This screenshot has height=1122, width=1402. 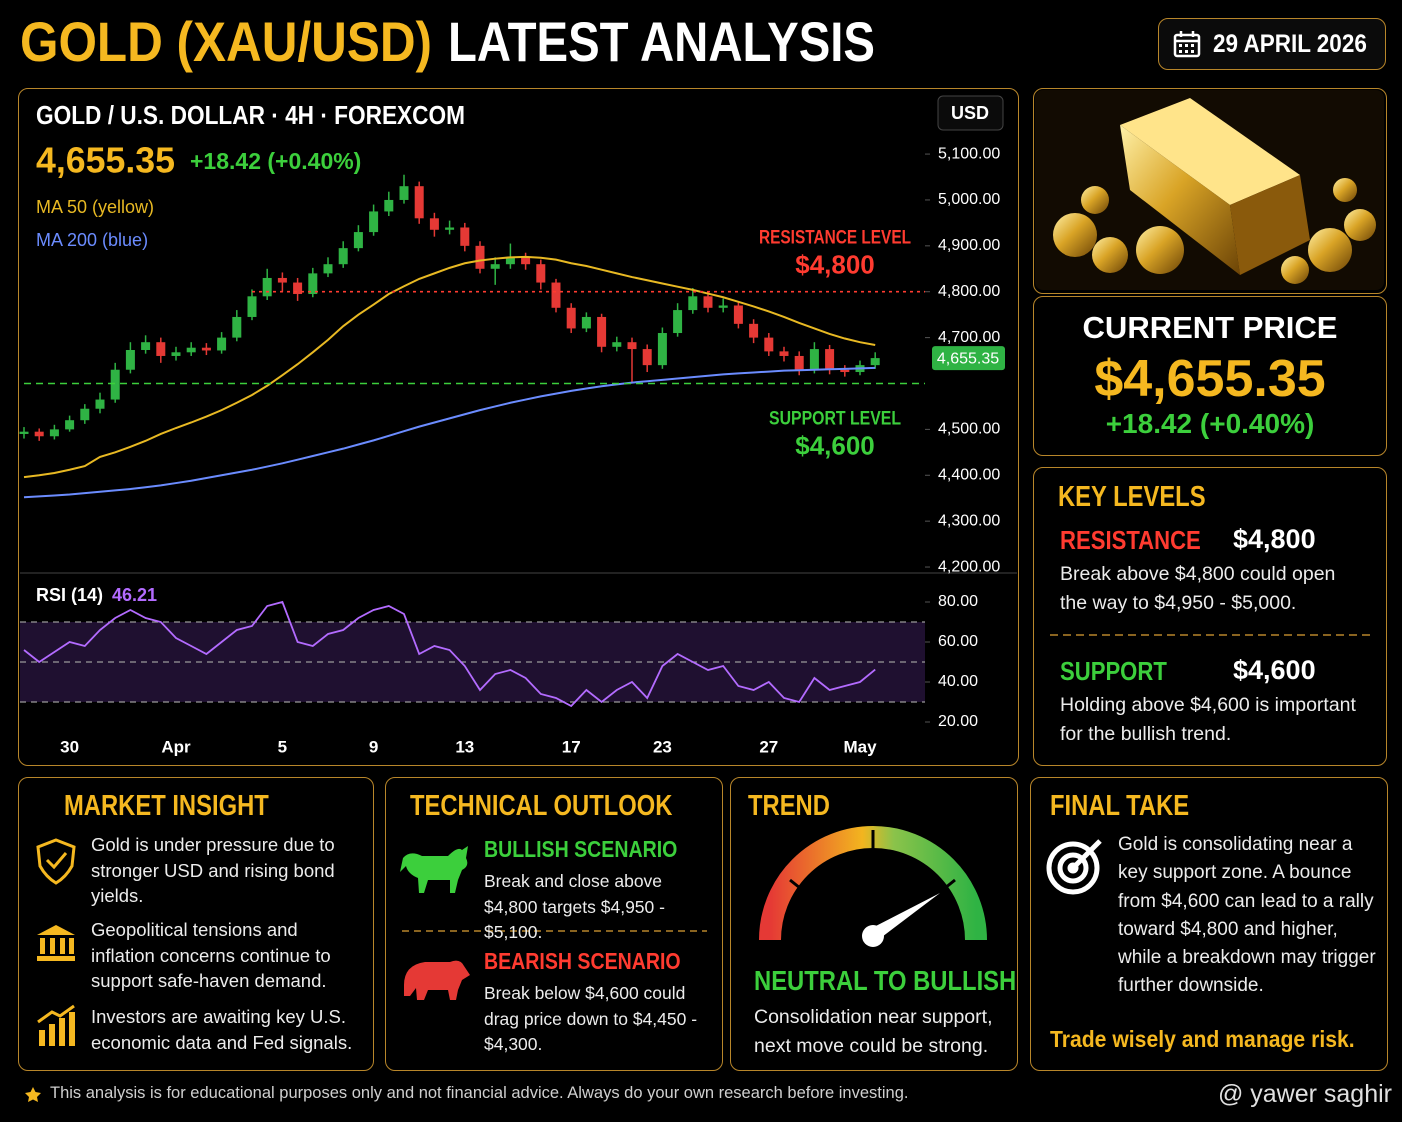 What do you see at coordinates (1290, 44) in the screenshot?
I see `date: 29 APRIL 2026` at bounding box center [1290, 44].